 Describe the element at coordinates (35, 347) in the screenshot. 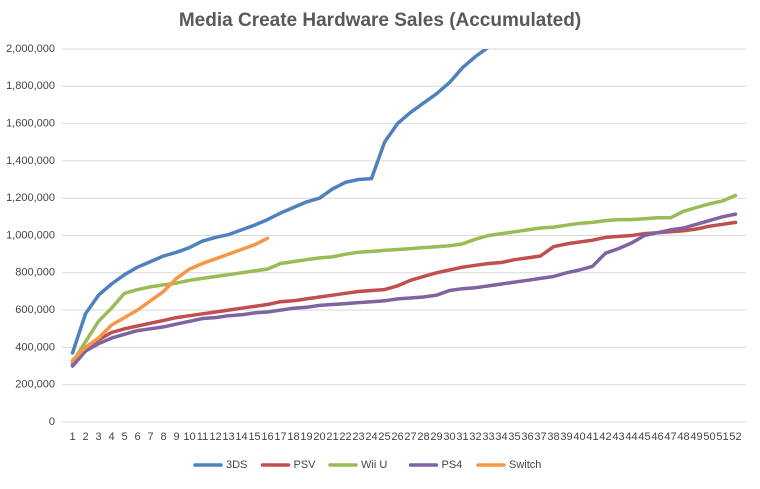

I see `y-tick-label: 400,000` at that location.